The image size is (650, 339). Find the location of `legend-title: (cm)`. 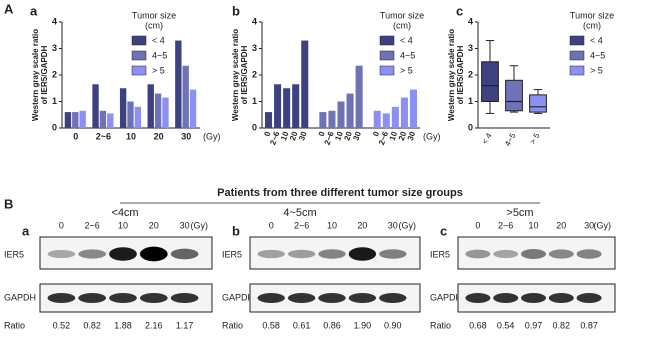

legend-title: (cm) is located at coordinates (402, 25).